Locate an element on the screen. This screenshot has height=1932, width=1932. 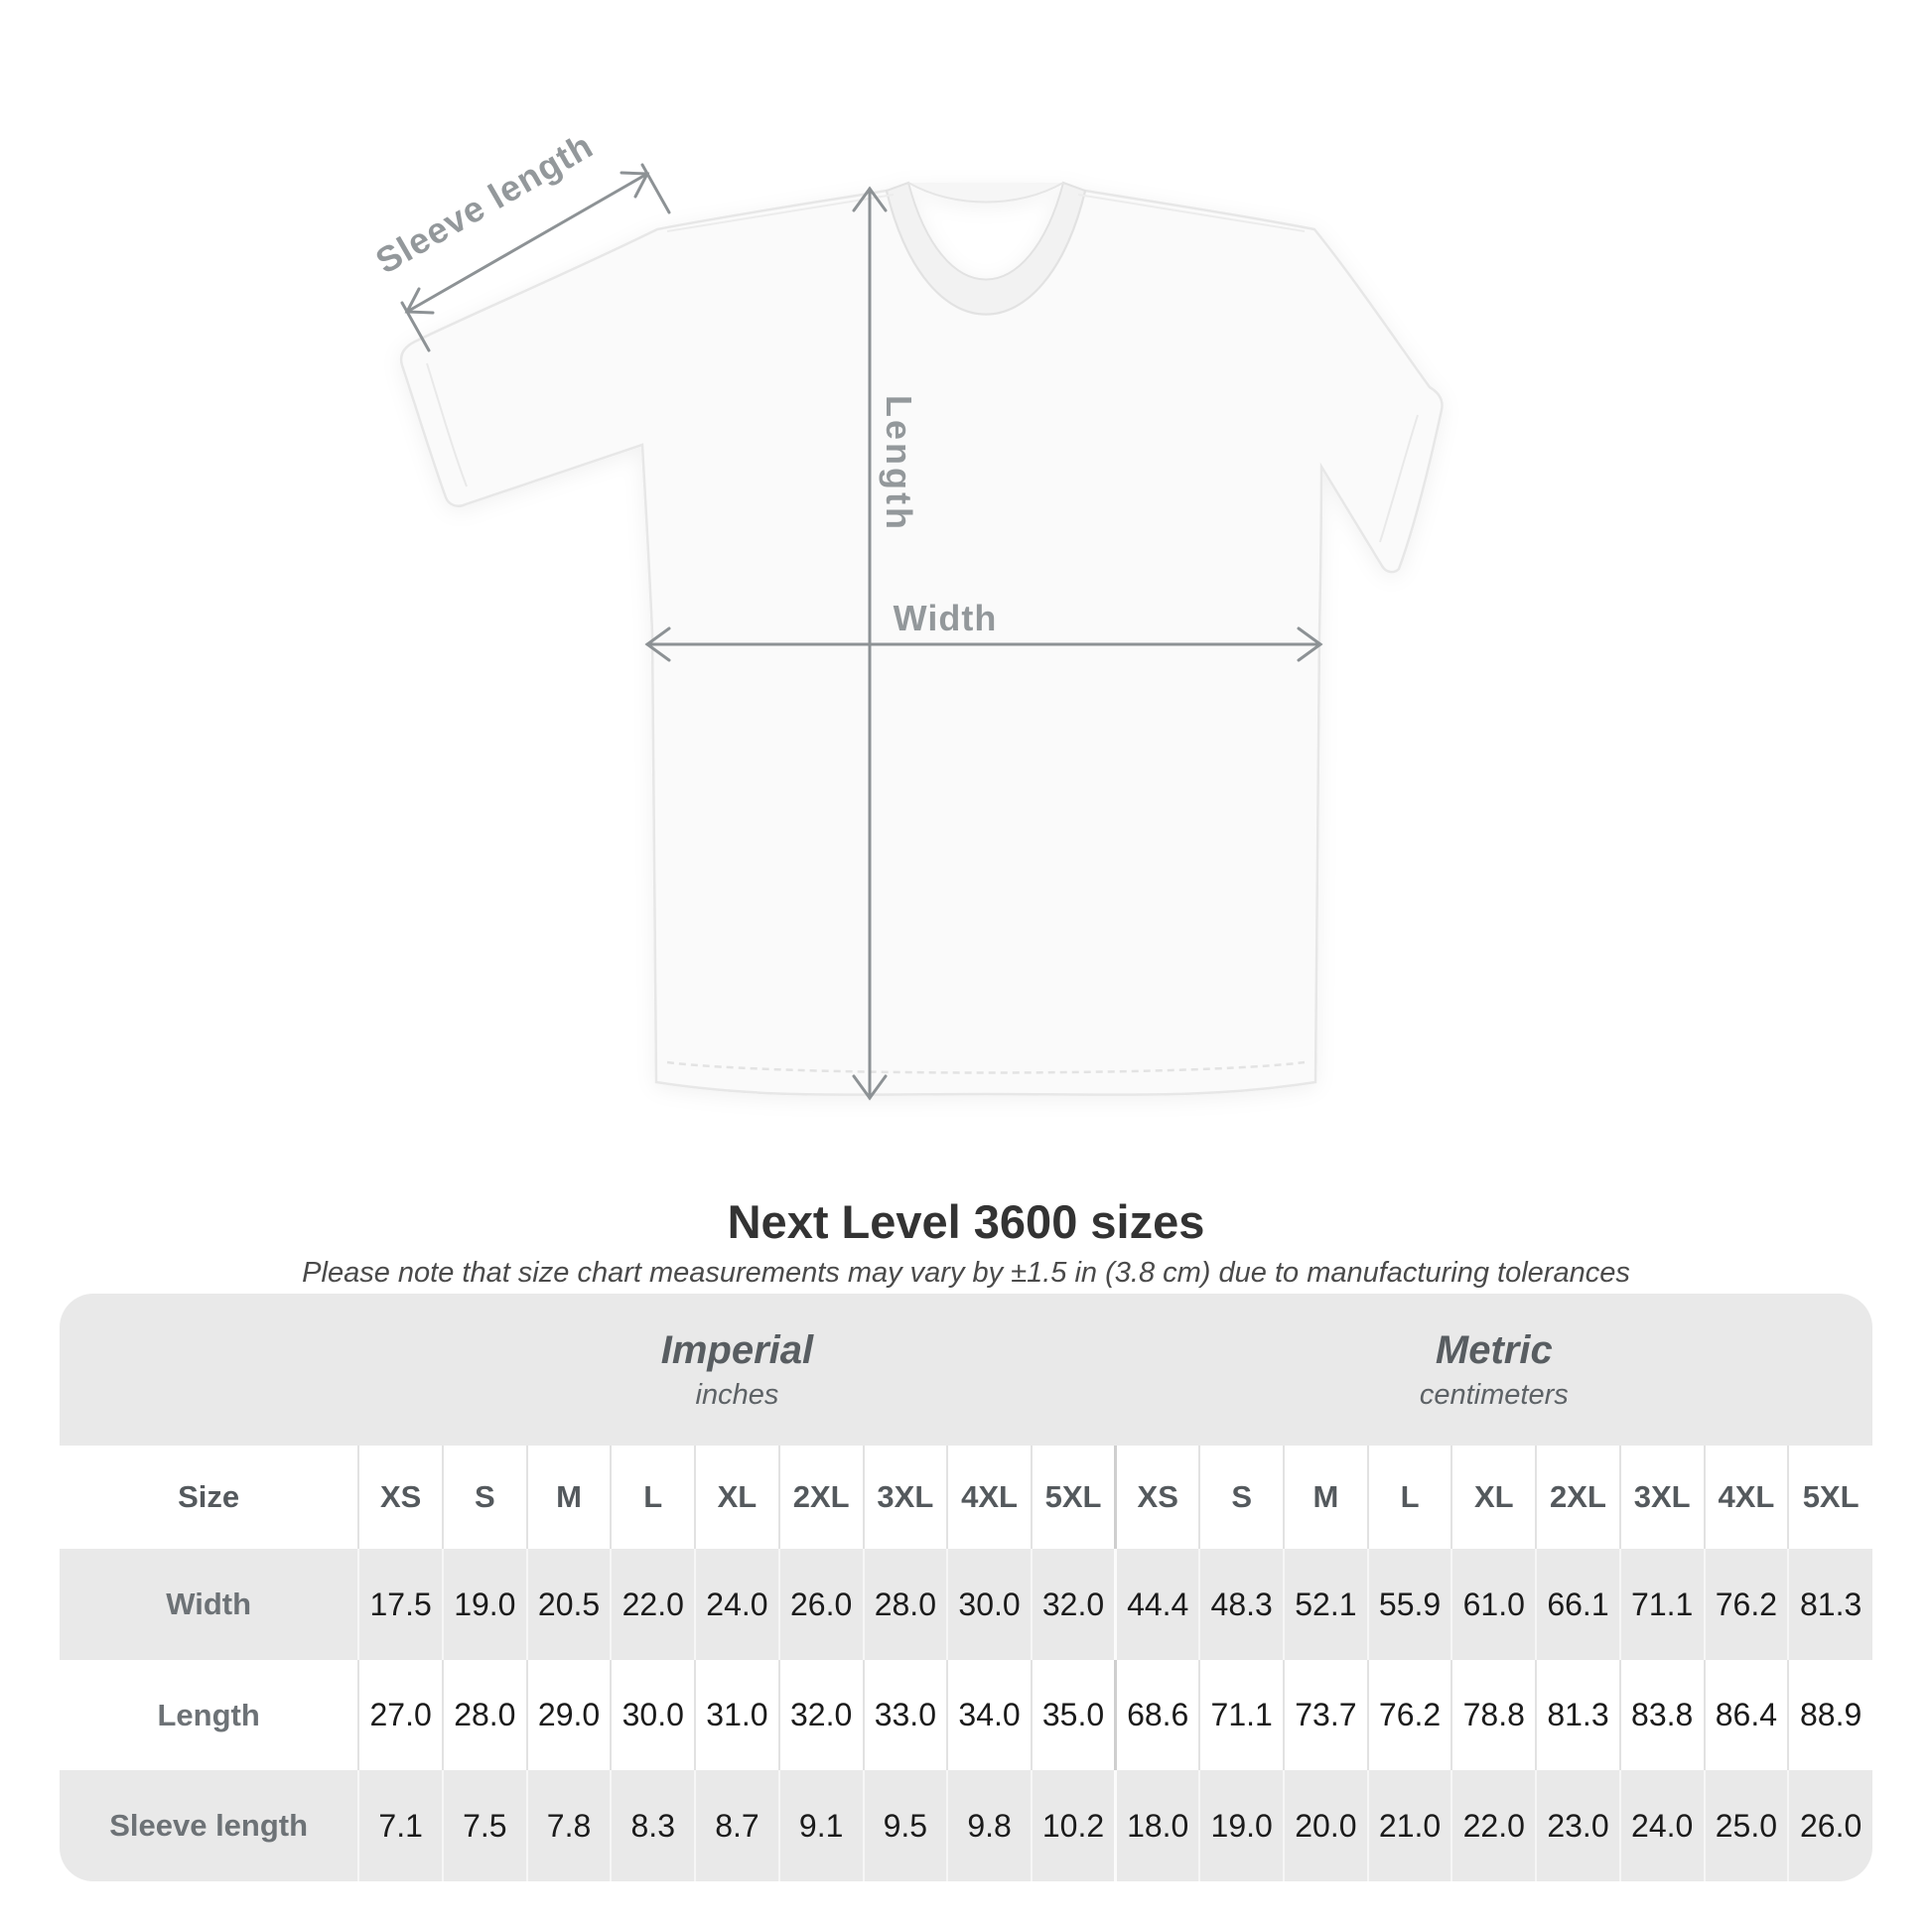
value-cell: 55.9 is located at coordinates (1409, 1605).